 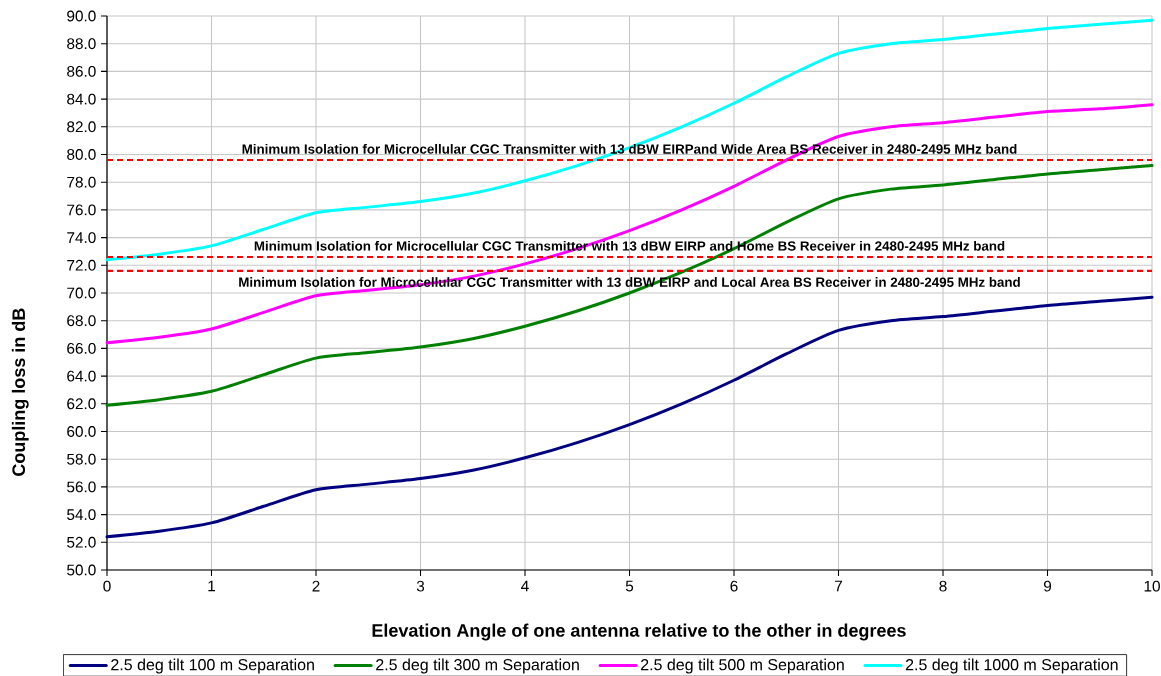 What do you see at coordinates (420, 586) in the screenshot?
I see `x-tick-label: 3` at bounding box center [420, 586].